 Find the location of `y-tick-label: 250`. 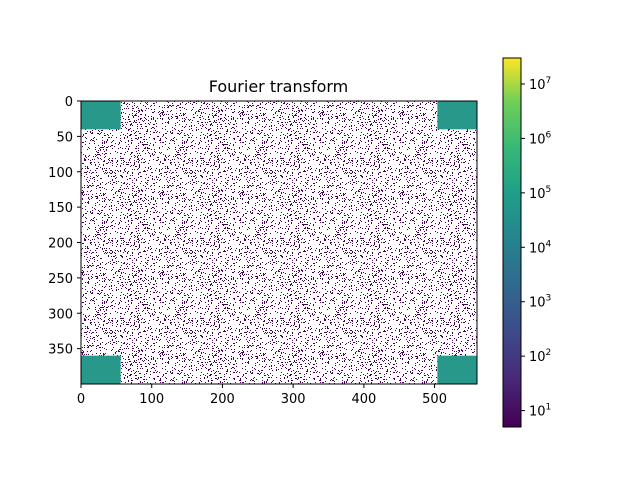

y-tick-label: 250 is located at coordinates (60, 279).